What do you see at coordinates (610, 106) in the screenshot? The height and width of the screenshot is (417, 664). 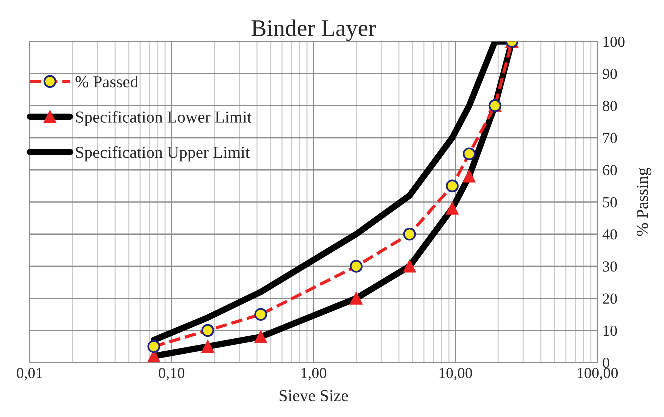 I see `y-tick-label: 80` at bounding box center [610, 106].